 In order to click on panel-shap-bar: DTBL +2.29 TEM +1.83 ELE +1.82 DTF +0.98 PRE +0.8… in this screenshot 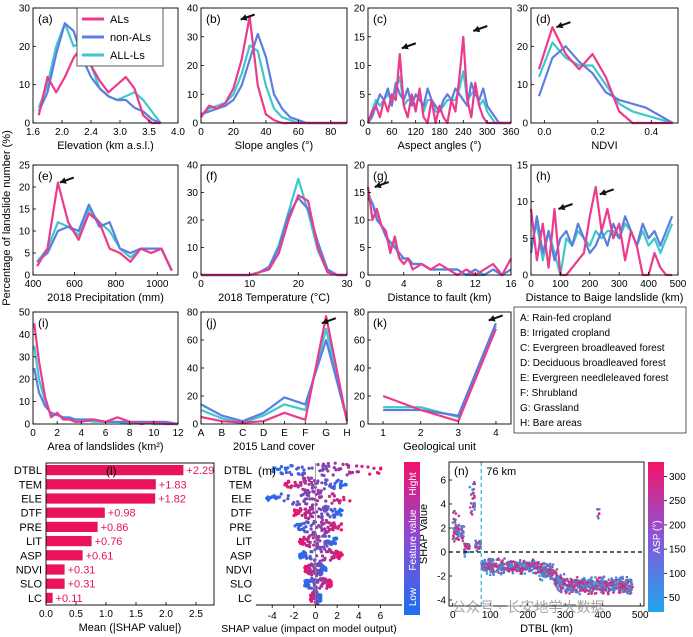, I will do `click(114, 548)`.